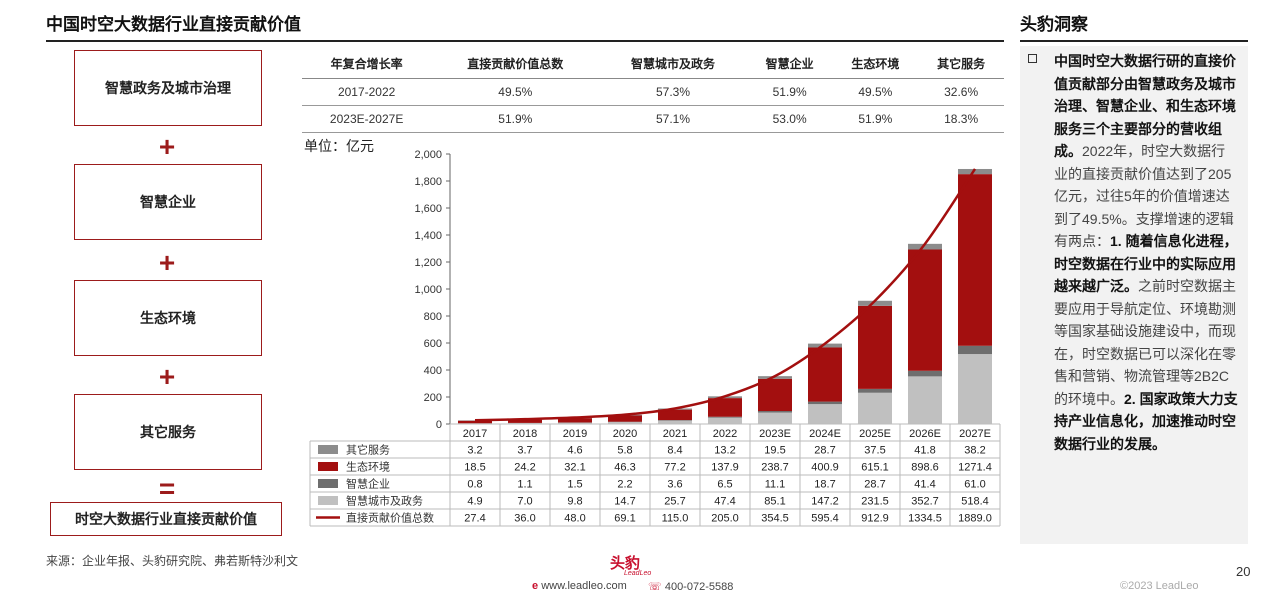  I want to click on table-row: 2017-2022 49.5% 57.3% 51.9% 49.5% 32.6%, so click(653, 92).